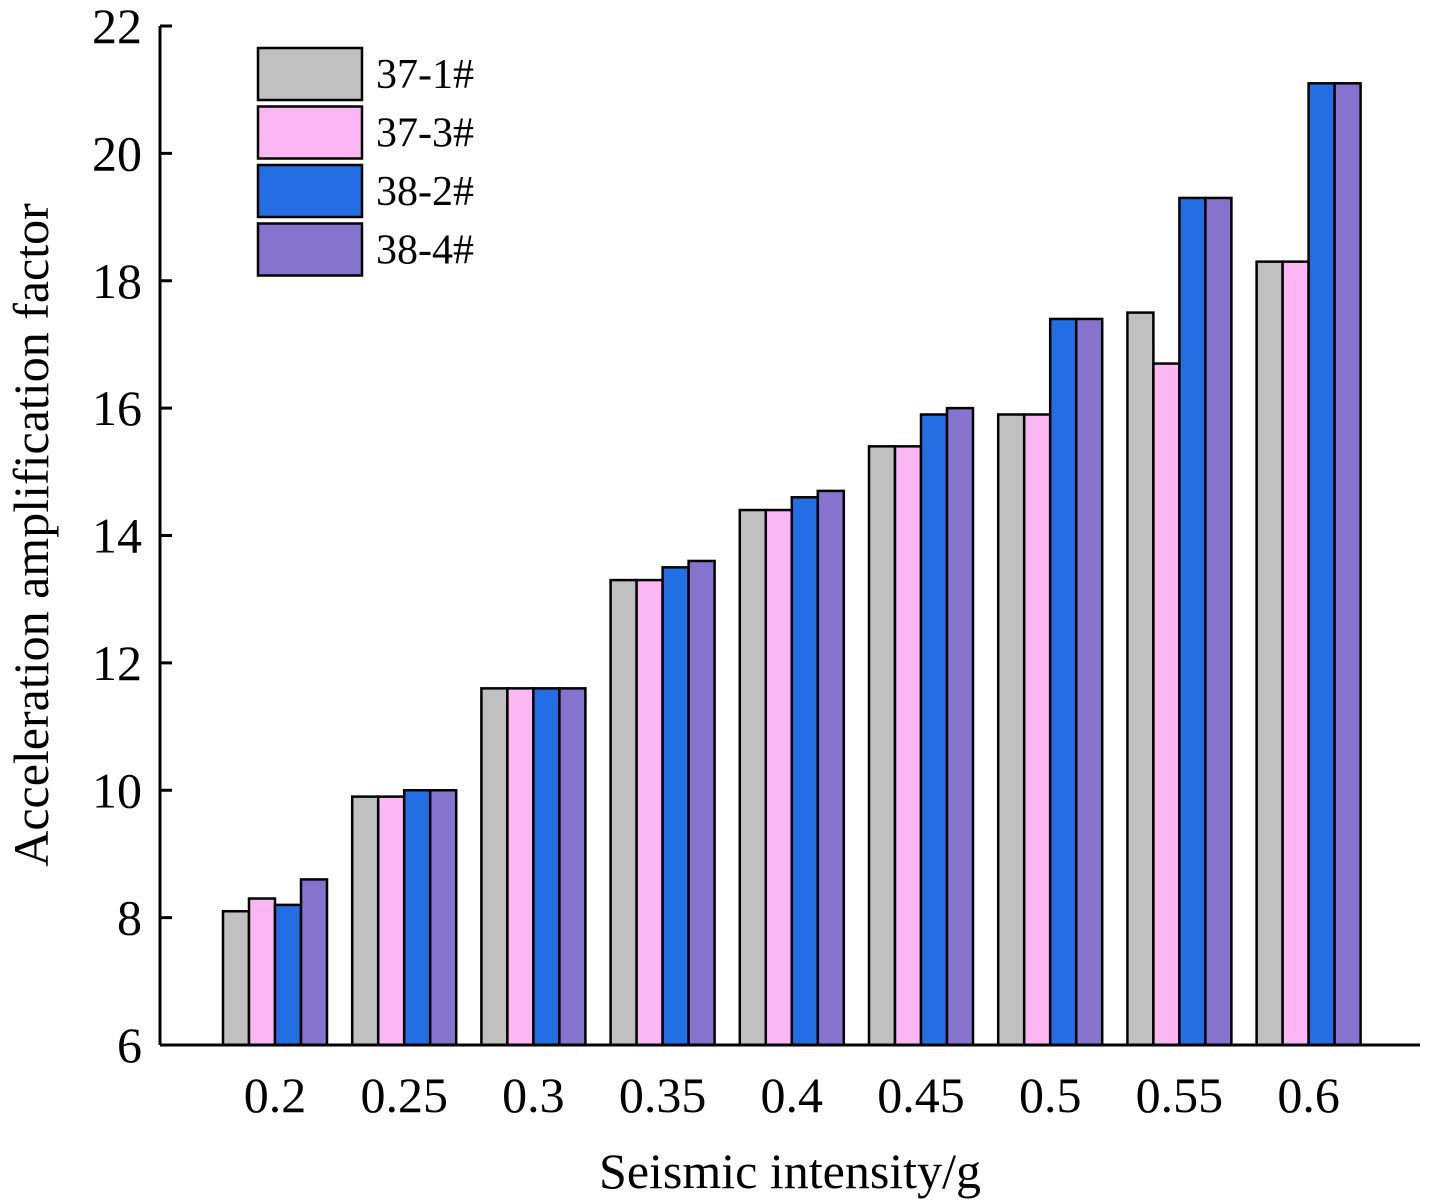 The height and width of the screenshot is (1204, 1435). I want to click on bar-37-1-0.55, so click(1140, 679).